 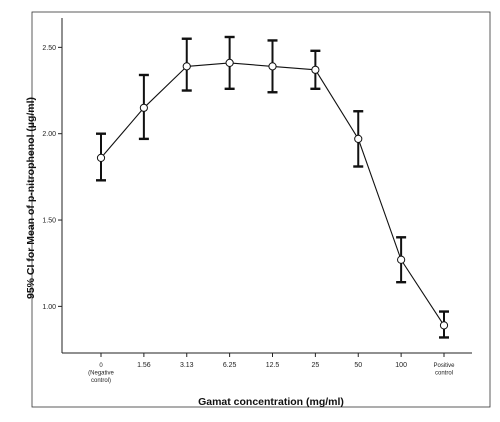 What do you see at coordinates (273, 365) in the screenshot?
I see `x-tick-label: 12.5` at bounding box center [273, 365].